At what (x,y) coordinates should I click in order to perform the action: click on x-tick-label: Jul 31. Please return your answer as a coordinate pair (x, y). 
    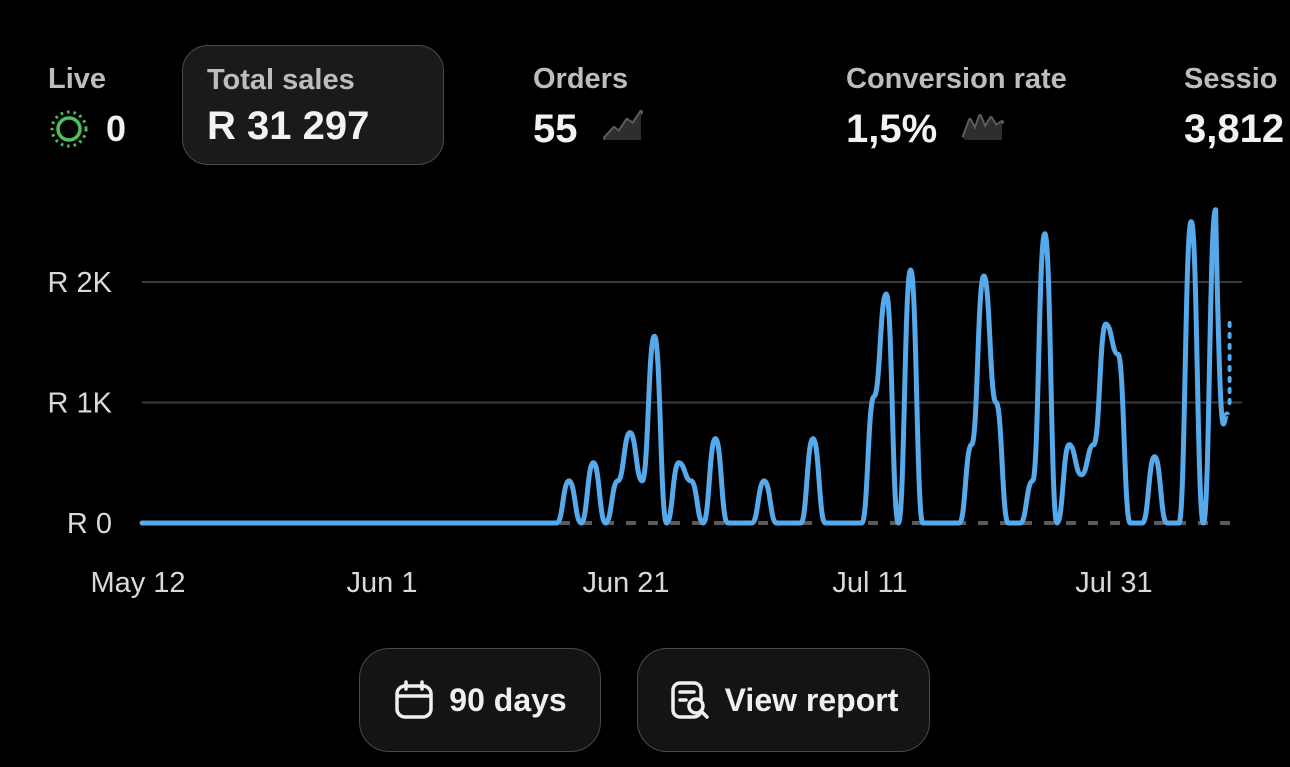
    Looking at the image, I should click on (1113, 583).